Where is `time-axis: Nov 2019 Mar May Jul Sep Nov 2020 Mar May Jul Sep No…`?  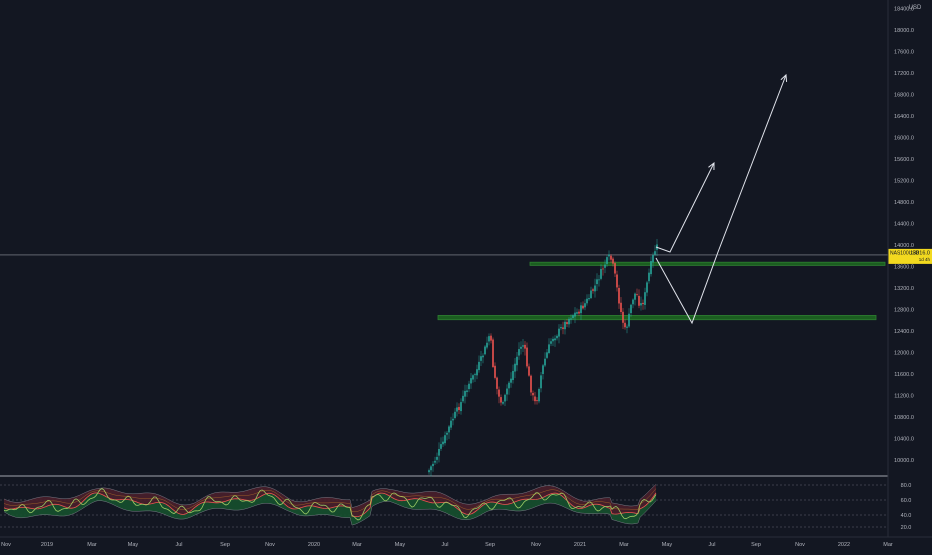
time-axis: Nov 2019 Mar May Jul Sep Nov 2020 Mar May Jul Sep No… is located at coordinates (466, 542).